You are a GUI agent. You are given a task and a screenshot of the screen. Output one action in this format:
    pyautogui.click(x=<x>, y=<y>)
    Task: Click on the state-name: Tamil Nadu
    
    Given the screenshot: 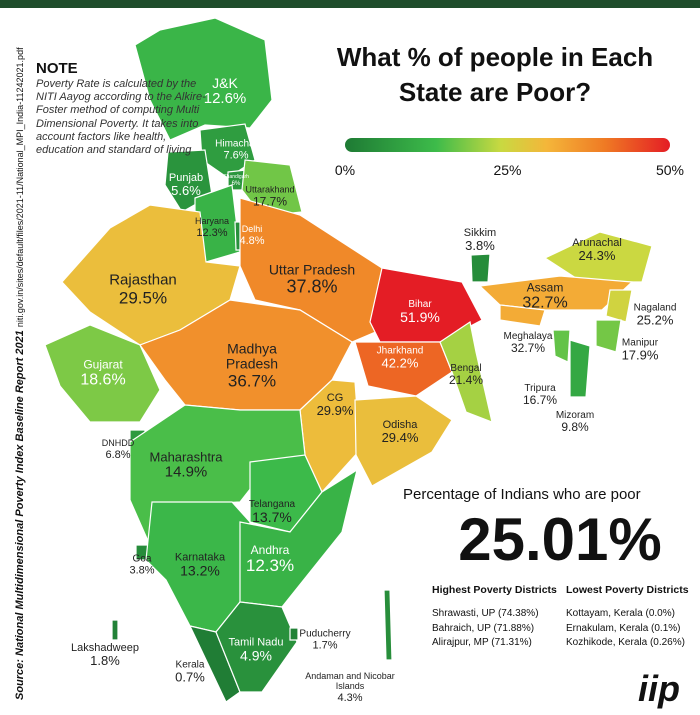 What is the action you would take?
    pyautogui.click(x=256, y=642)
    